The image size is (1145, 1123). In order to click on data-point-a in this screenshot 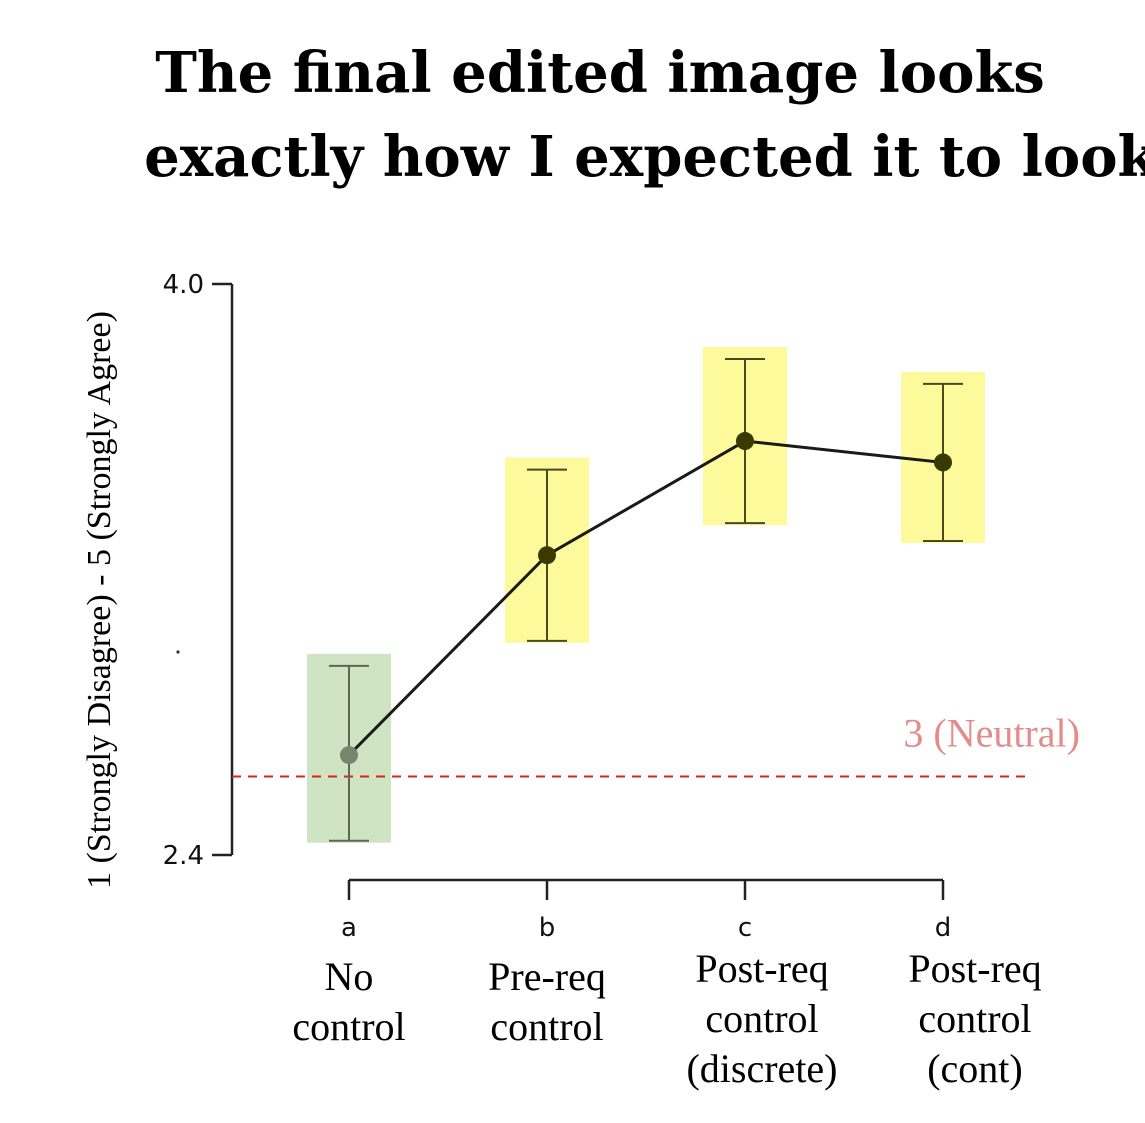, I will do `click(349, 755)`.